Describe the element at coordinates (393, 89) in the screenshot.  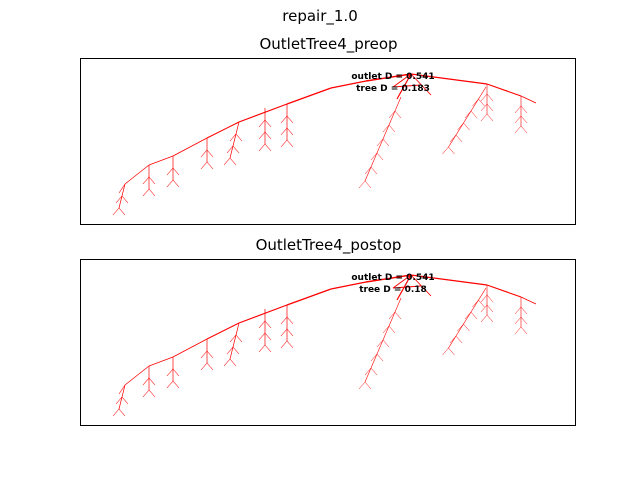
I see `tree-diameter-label: tree D = 0.183` at that location.